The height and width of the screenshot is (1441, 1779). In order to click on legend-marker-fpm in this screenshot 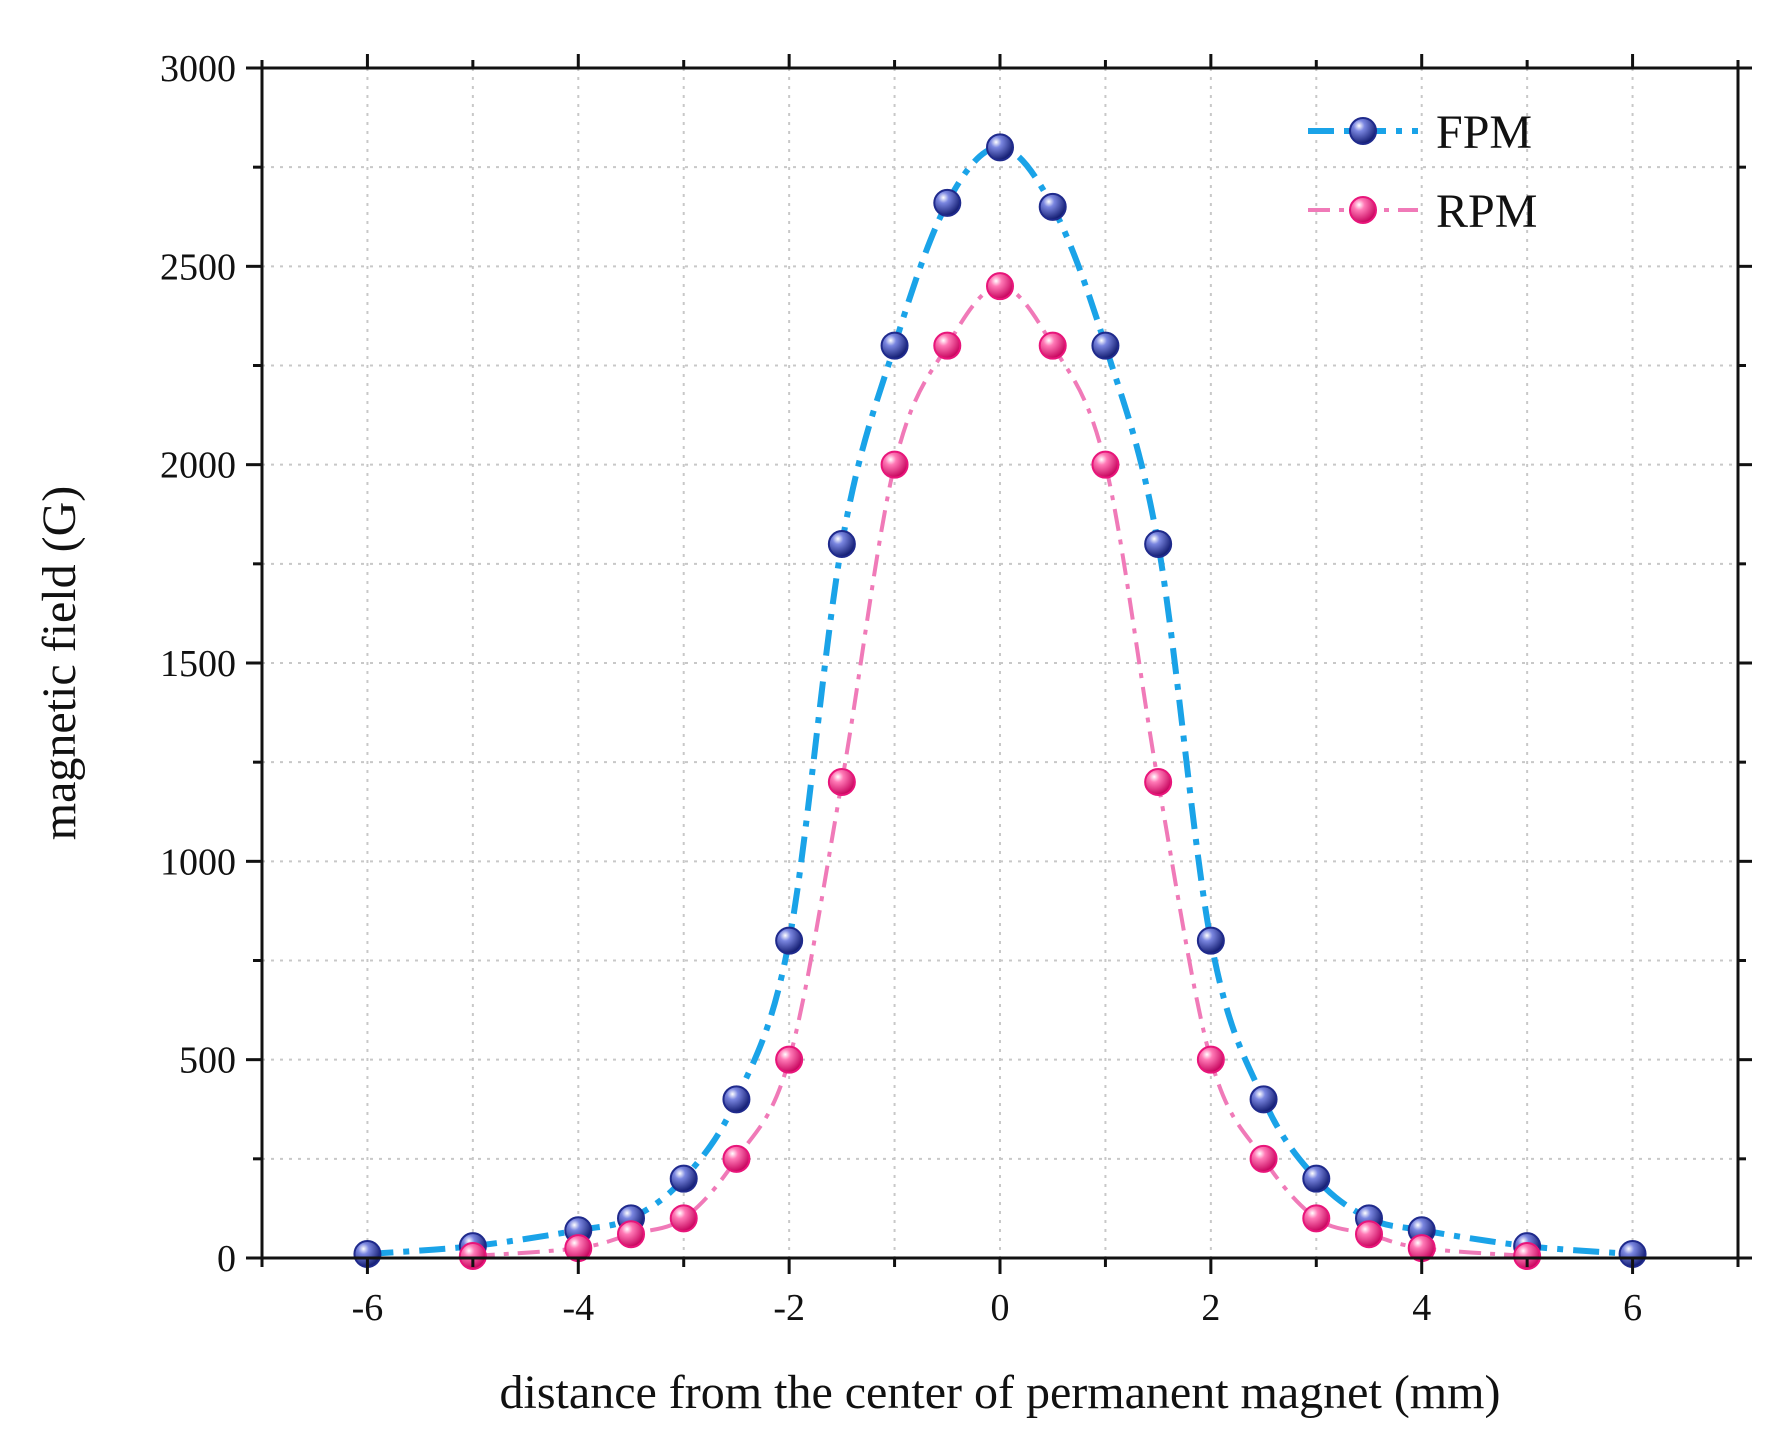, I will do `click(1363, 131)`.